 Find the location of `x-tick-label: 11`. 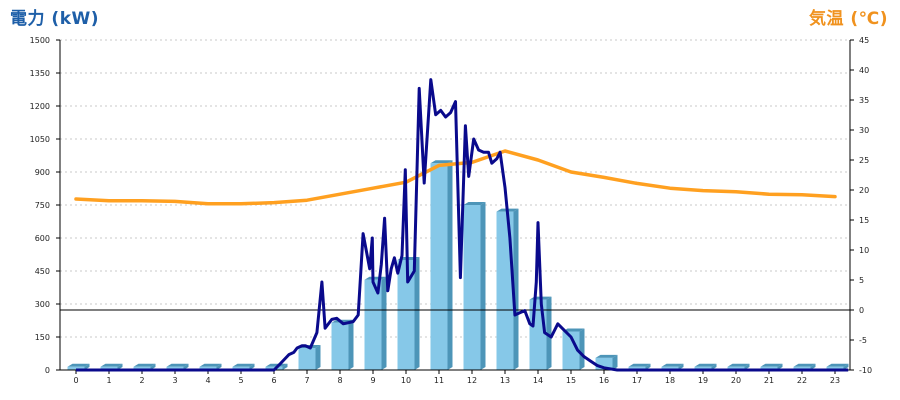

x-tick-label: 11 is located at coordinates (439, 380).